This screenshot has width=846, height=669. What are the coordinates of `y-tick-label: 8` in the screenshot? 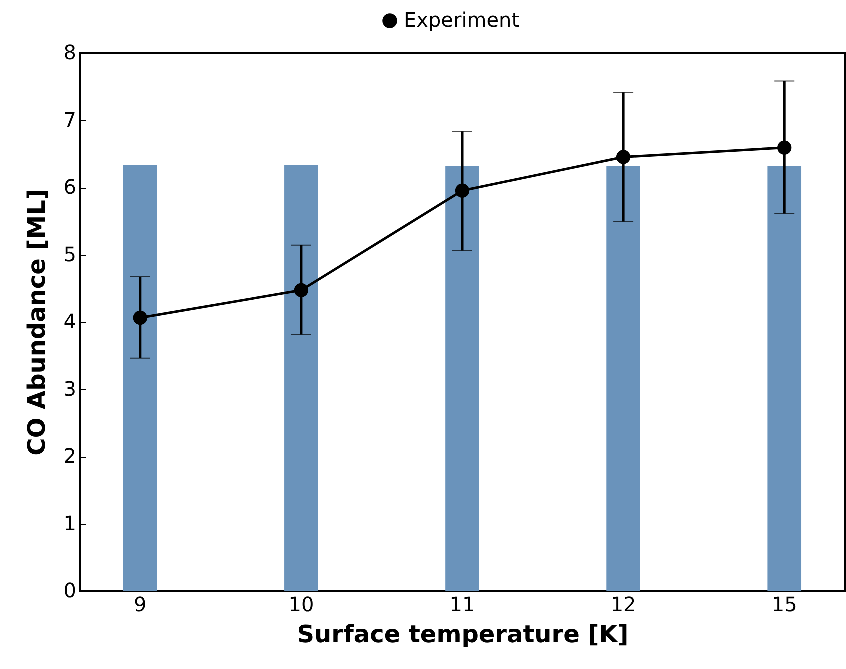 It's located at (70, 52).